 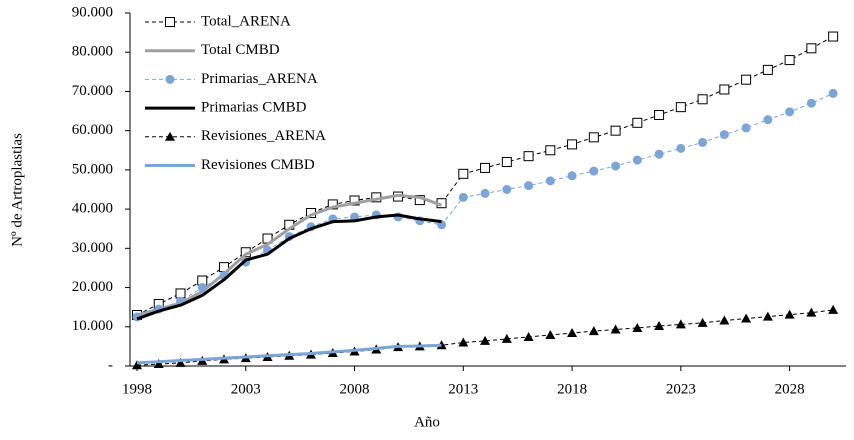 What do you see at coordinates (110, 365) in the screenshot?
I see `y-tick-label: -` at bounding box center [110, 365].